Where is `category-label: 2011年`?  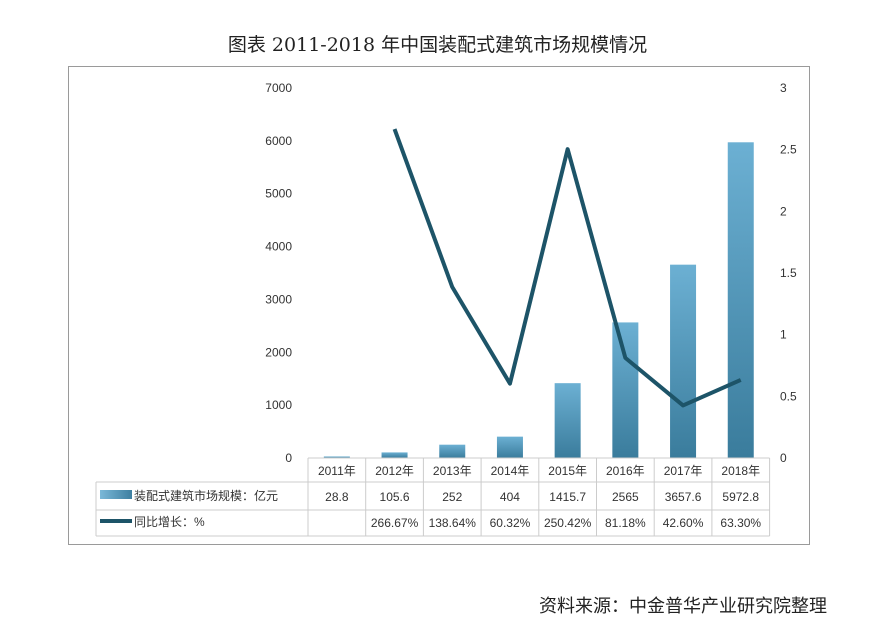 category-label: 2011年 is located at coordinates (337, 471).